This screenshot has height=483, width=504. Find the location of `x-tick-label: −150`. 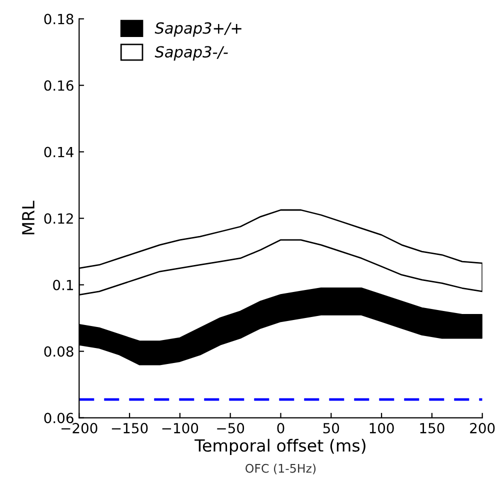

x-tick-label: −150 is located at coordinates (130, 428).